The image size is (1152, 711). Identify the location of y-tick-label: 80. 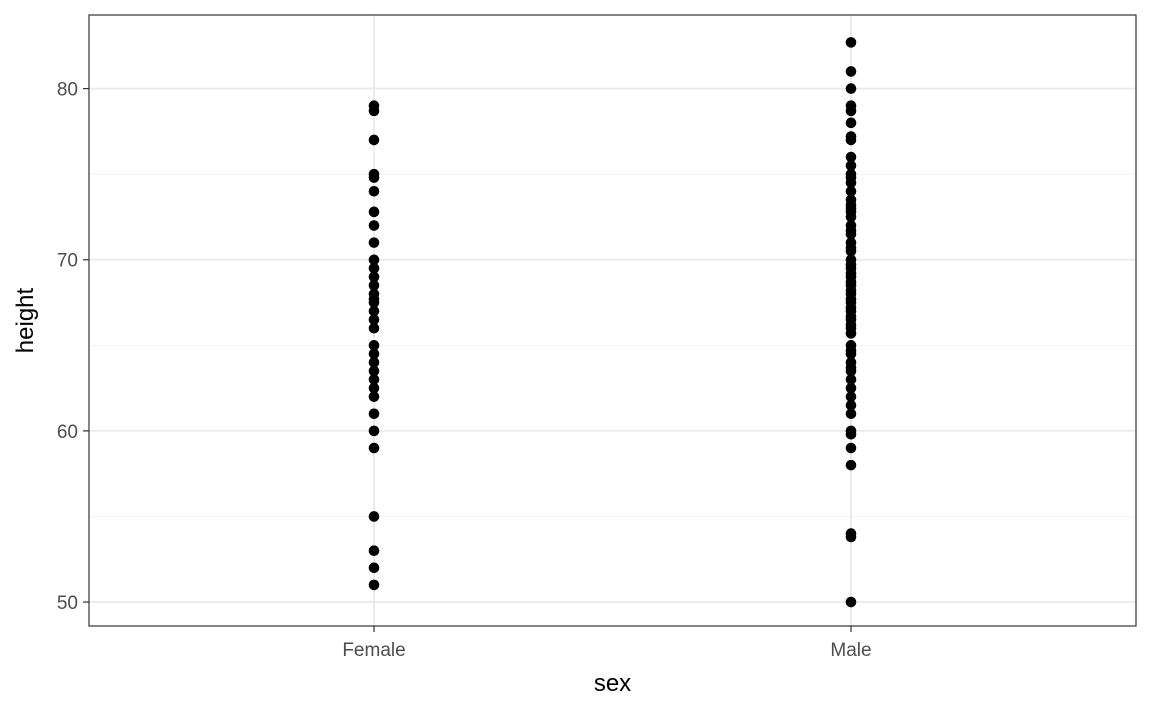
(67, 90).